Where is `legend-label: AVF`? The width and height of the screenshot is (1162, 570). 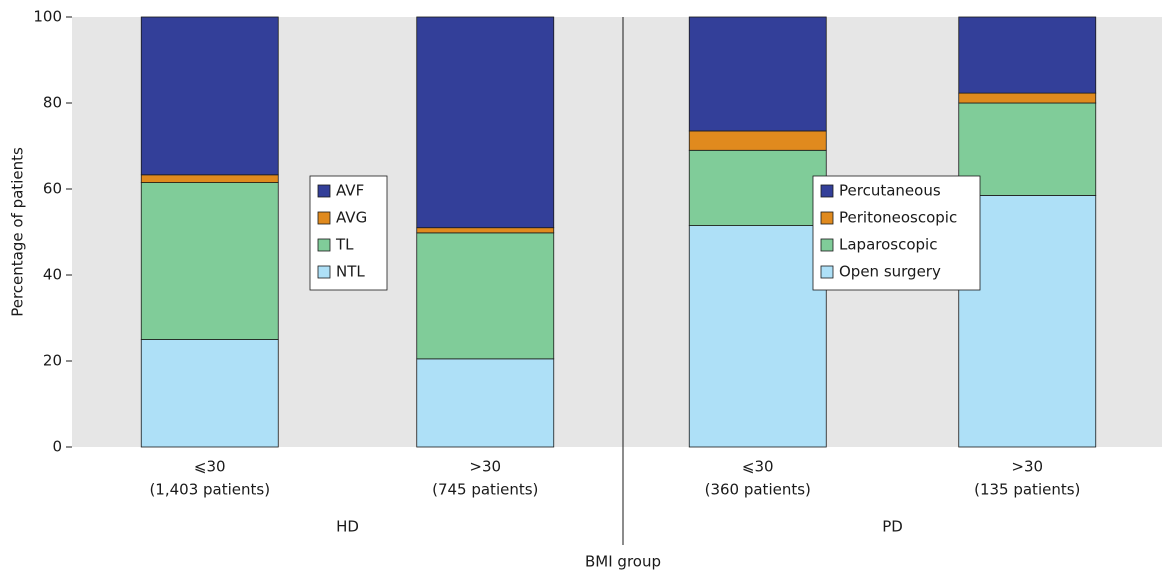
legend-label: AVF is located at coordinates (350, 191).